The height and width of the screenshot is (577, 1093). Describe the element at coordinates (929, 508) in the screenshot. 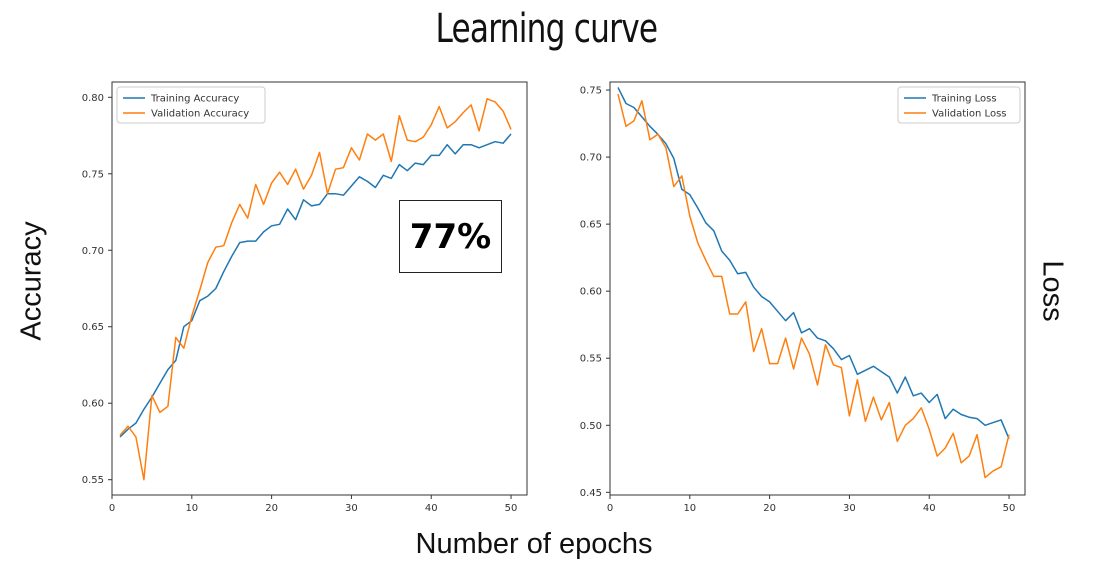

I see `loss-x-tick-label: 40` at that location.